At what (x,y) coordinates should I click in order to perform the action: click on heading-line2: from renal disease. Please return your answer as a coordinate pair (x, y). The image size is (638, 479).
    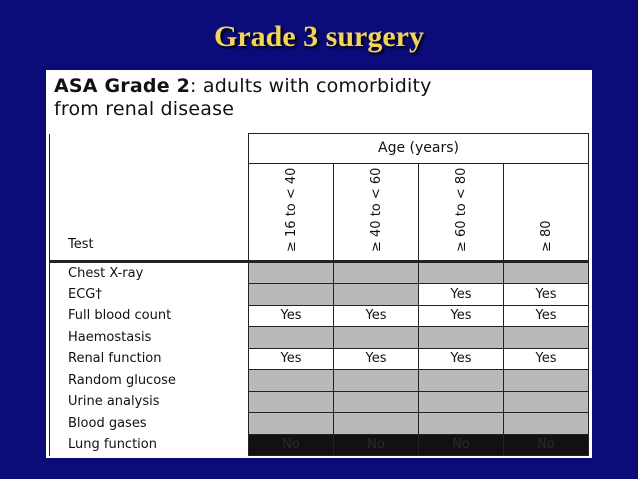
    Looking at the image, I should click on (144, 109).